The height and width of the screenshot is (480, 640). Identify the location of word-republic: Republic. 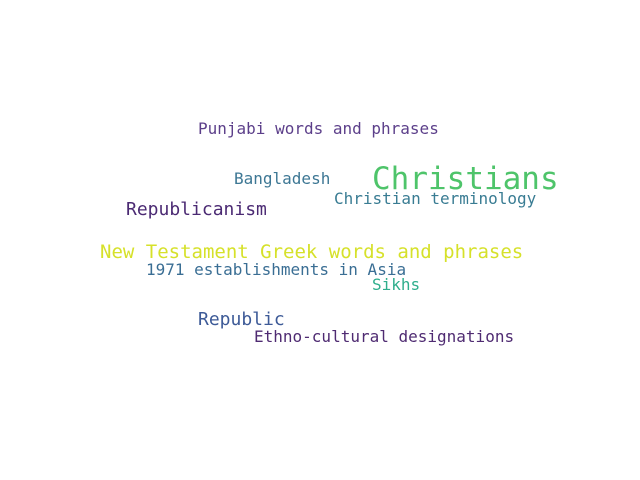
(241, 319).